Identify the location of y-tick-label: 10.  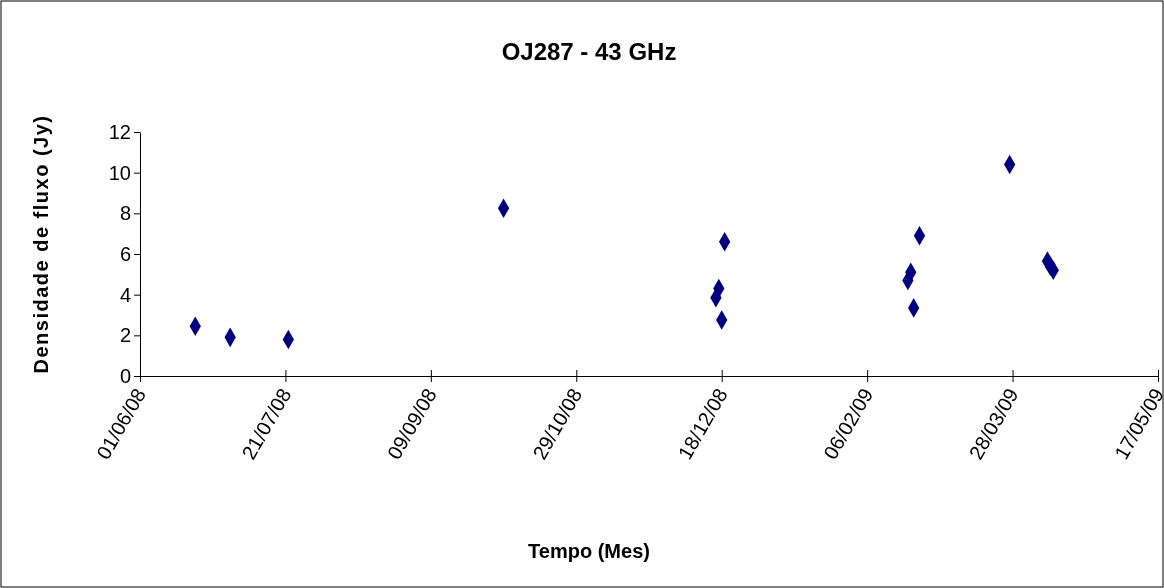
(119, 172).